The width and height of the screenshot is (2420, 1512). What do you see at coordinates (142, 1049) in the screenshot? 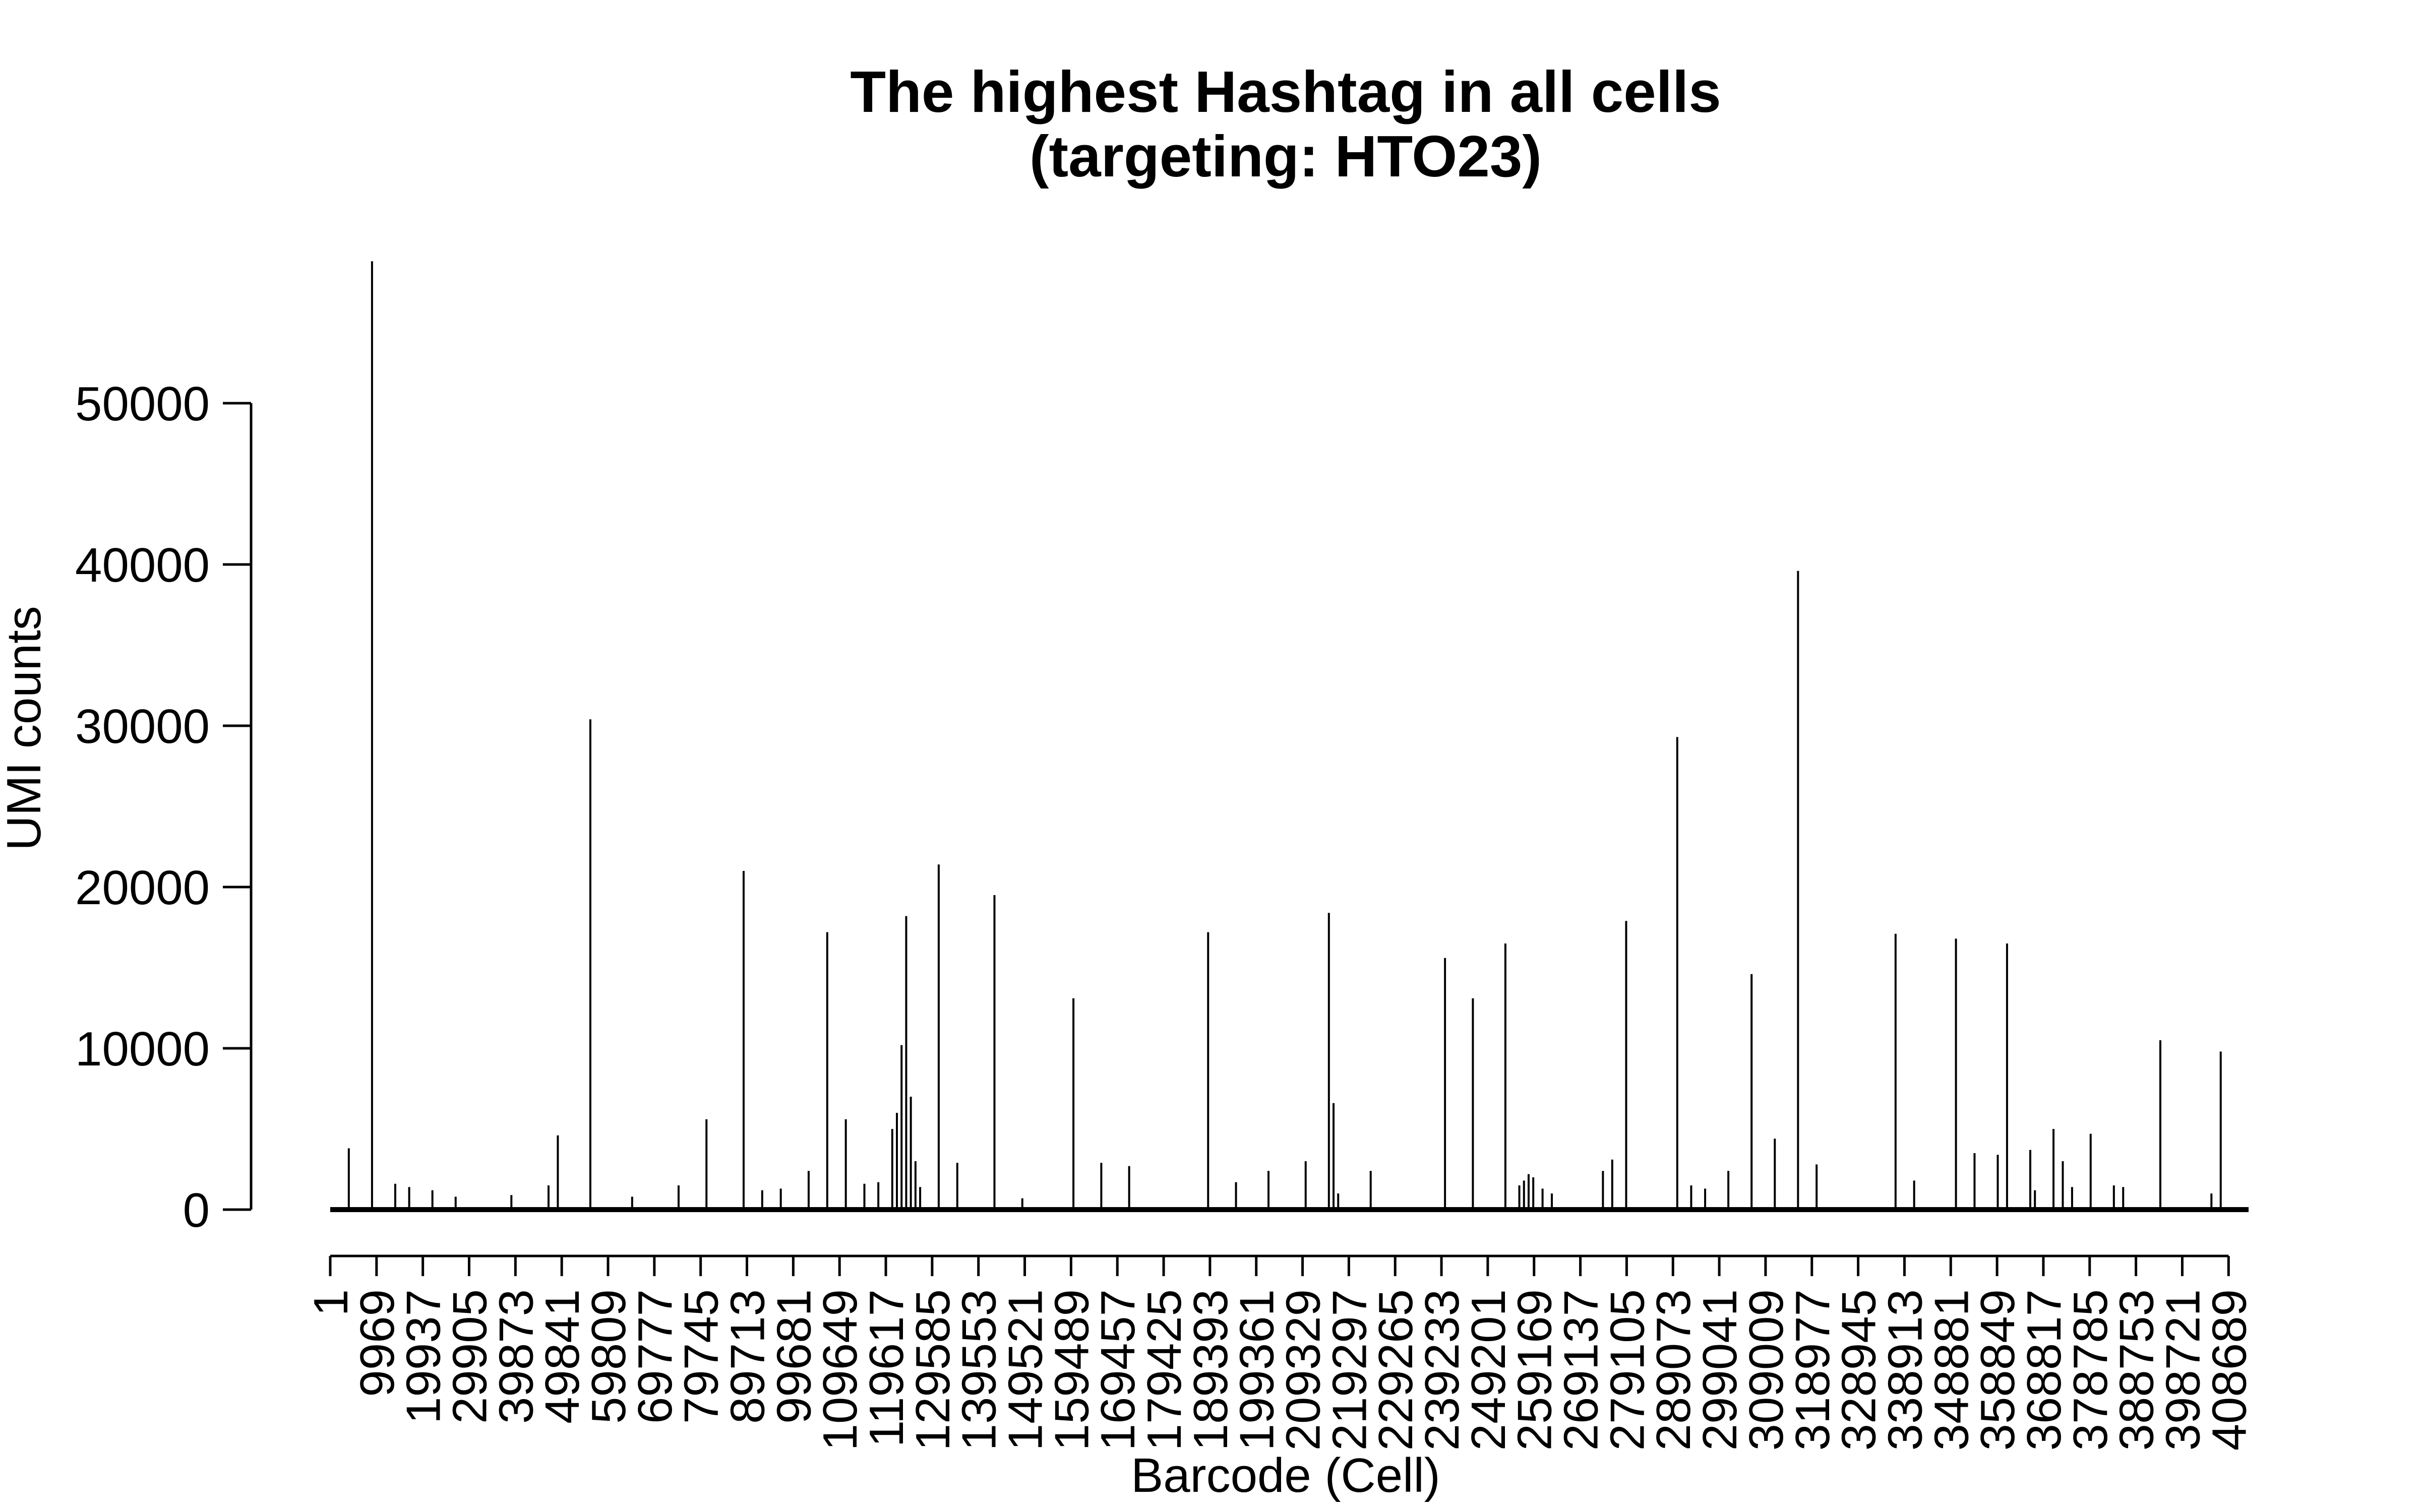
I see `y-tick-label: 10000` at bounding box center [142, 1049].